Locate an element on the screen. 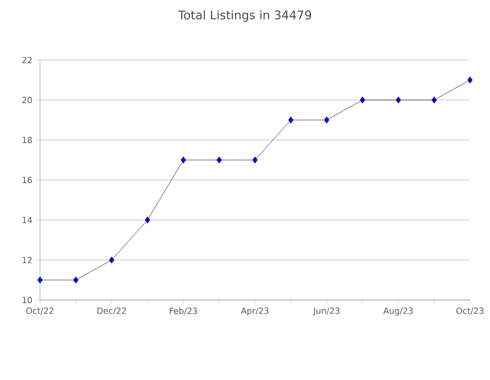  y-tick-label: 10 is located at coordinates (27, 300).